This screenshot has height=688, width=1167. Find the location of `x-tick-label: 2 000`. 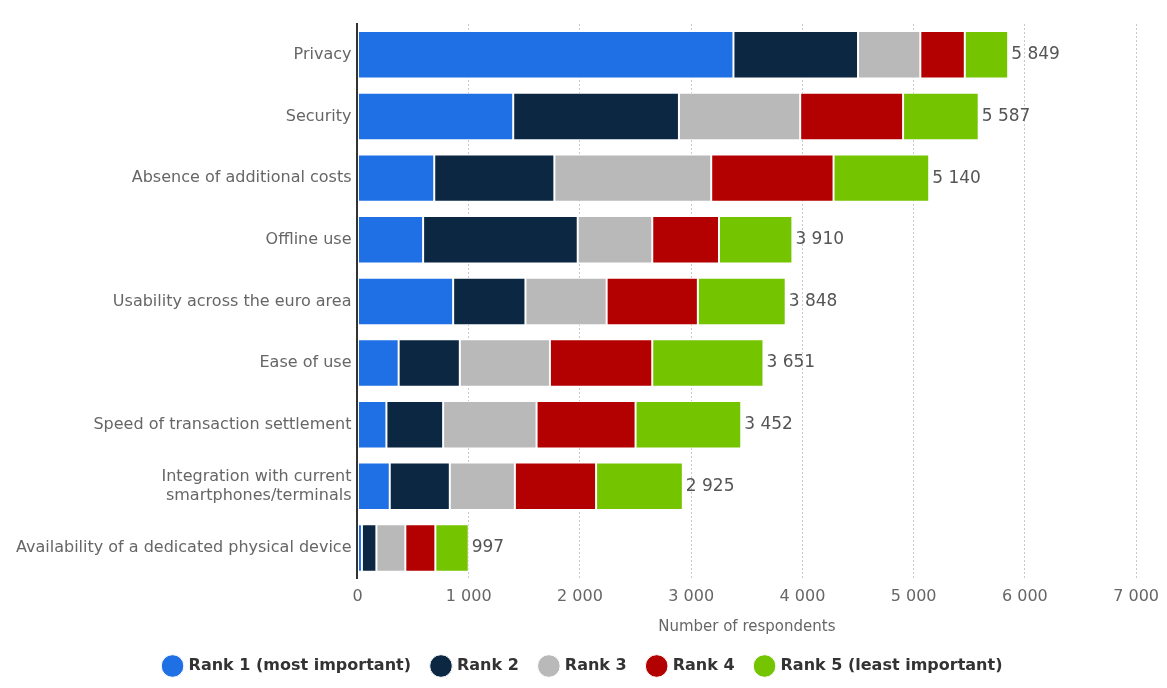

x-tick-label: 2 000 is located at coordinates (580, 595).